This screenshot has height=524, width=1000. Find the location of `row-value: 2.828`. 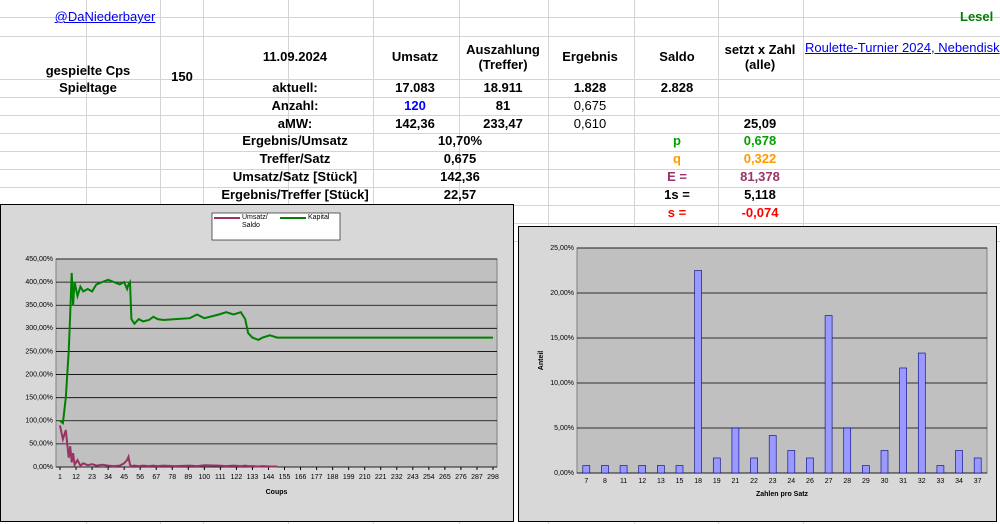

row-value: 2.828 is located at coordinates (677, 87).